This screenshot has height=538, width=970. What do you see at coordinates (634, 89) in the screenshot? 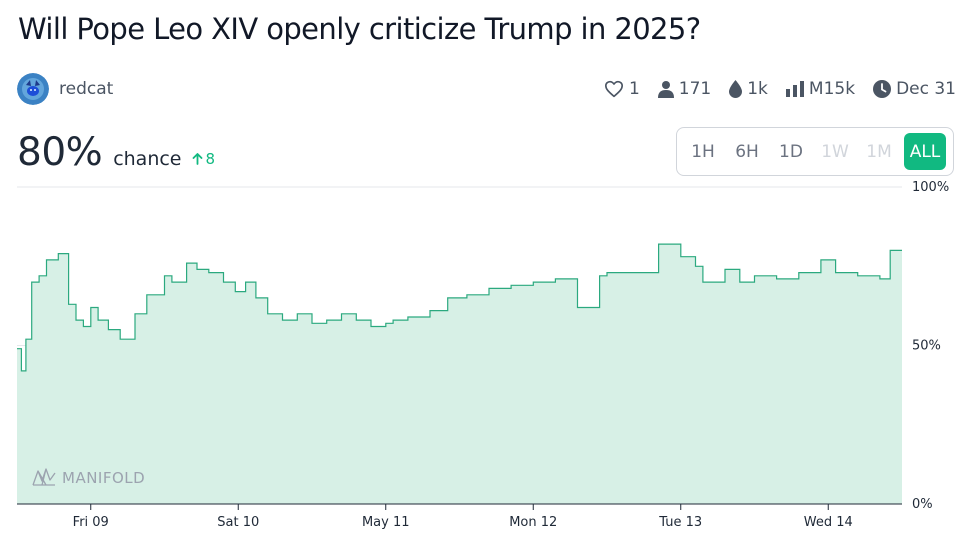
I see `likes-count: 1` at bounding box center [634, 89].